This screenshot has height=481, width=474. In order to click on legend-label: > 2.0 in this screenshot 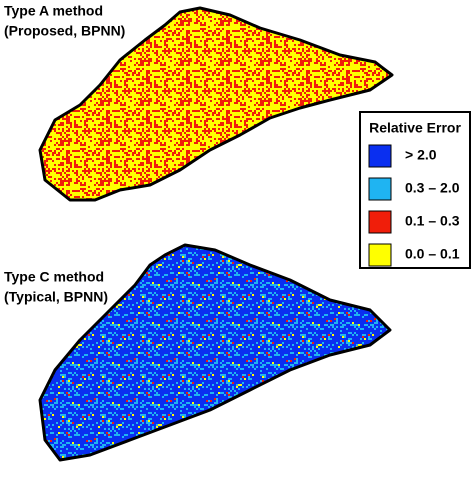, I will do `click(421, 155)`.